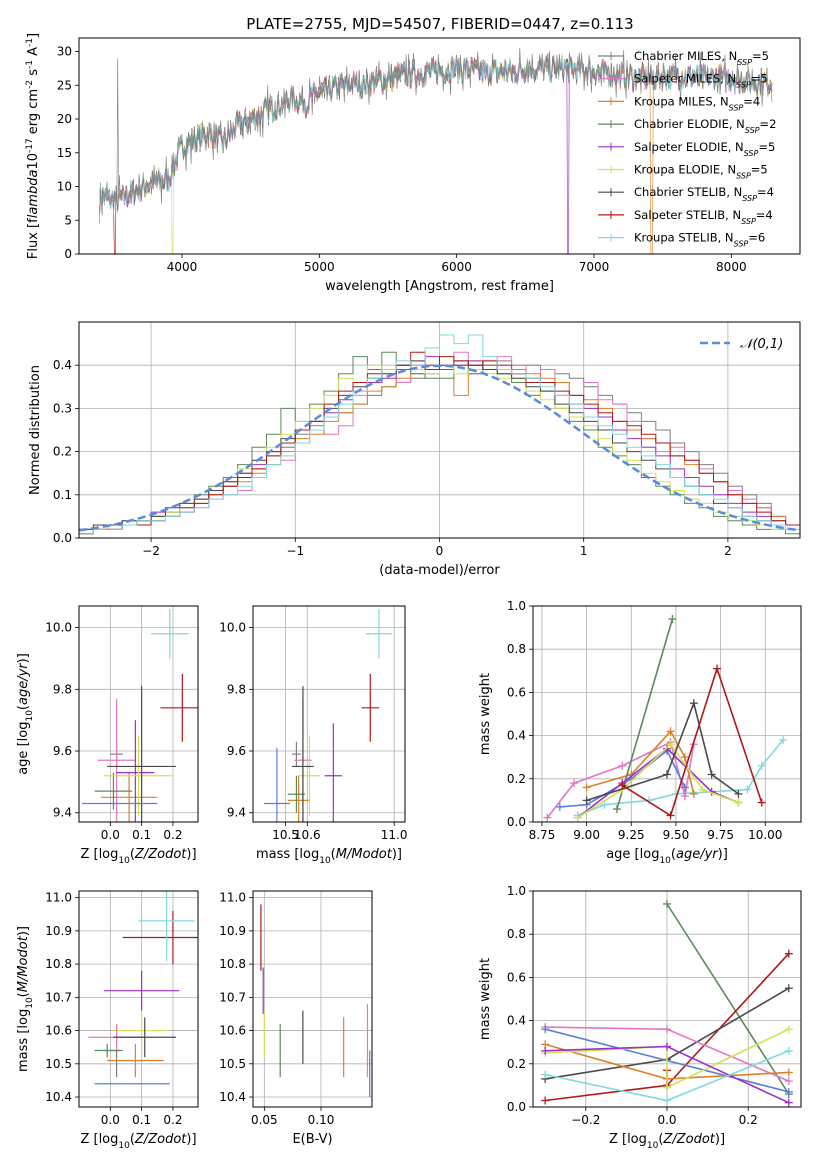 The width and height of the screenshot is (819, 1170). What do you see at coordinates (585, 1120) in the screenshot?
I see `x-tick-label: −0.2` at bounding box center [585, 1120].